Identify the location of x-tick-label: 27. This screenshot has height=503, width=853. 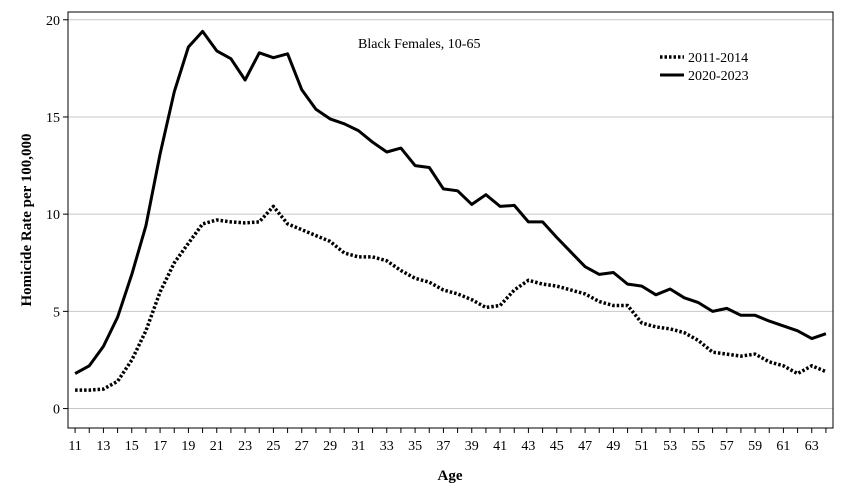
(302, 446).